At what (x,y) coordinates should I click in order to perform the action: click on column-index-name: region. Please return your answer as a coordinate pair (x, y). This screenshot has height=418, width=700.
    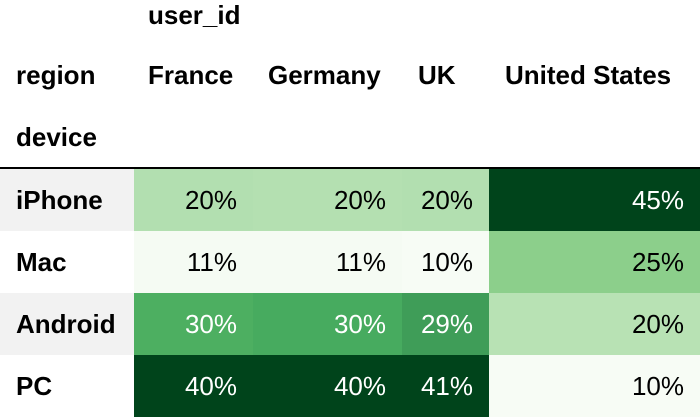
    Looking at the image, I should click on (56, 75).